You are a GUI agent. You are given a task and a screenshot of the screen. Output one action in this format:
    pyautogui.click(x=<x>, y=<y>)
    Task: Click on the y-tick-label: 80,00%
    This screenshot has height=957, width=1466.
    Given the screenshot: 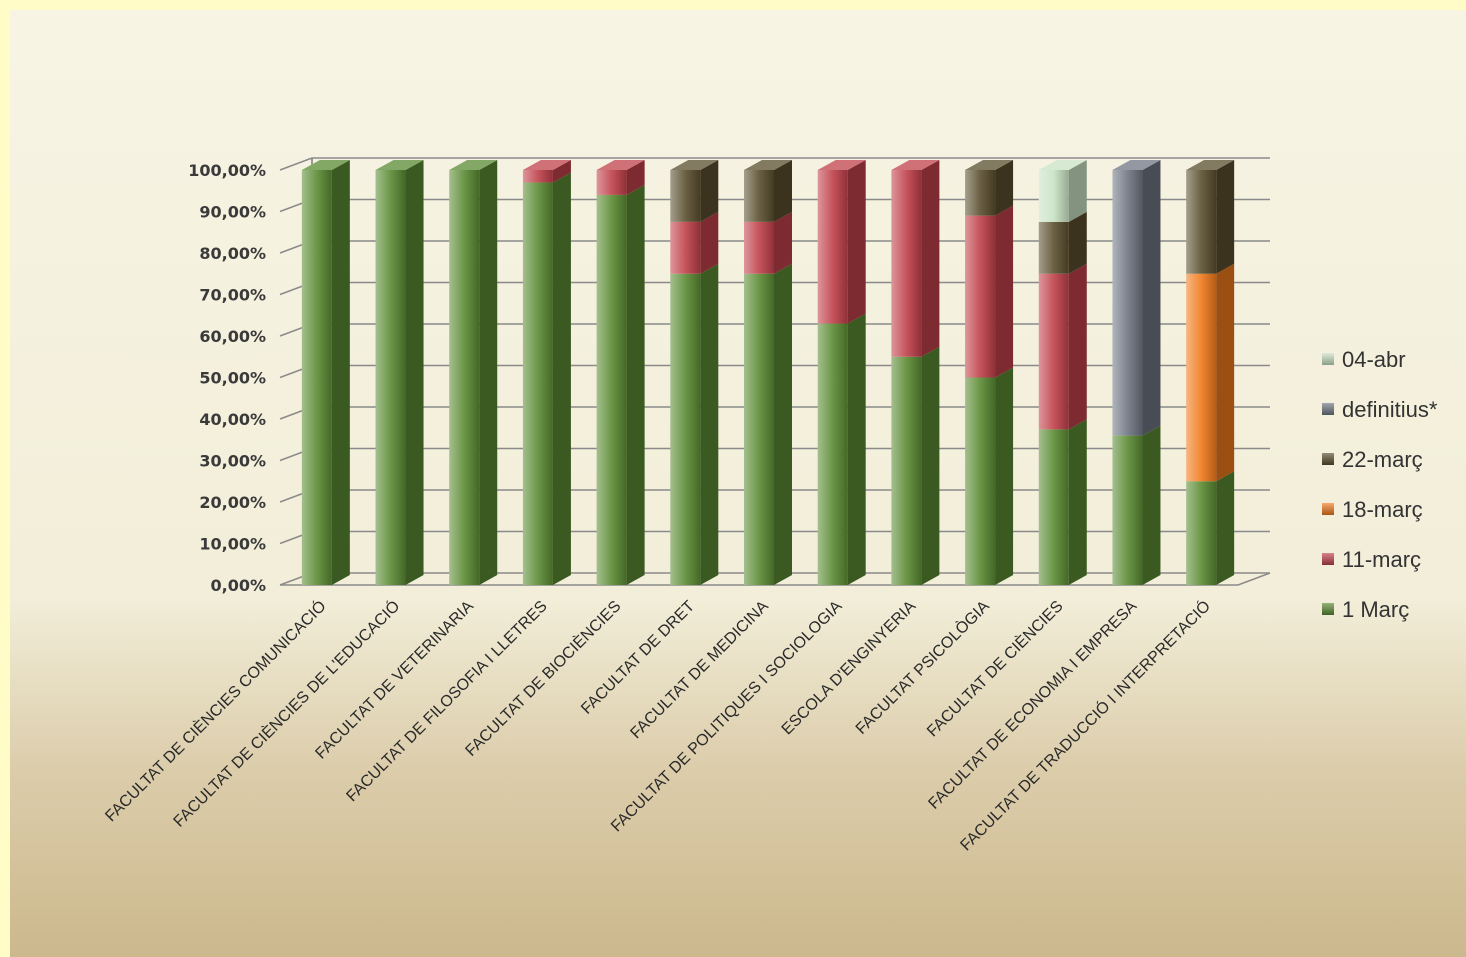 What is the action you would take?
    pyautogui.click(x=232, y=253)
    